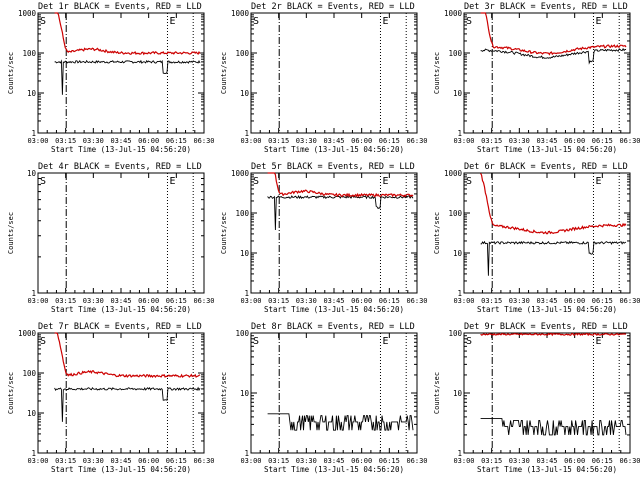  I want to click on chart-title: Det 7r BLACK = Events, RED = LLD, so click(120, 327).